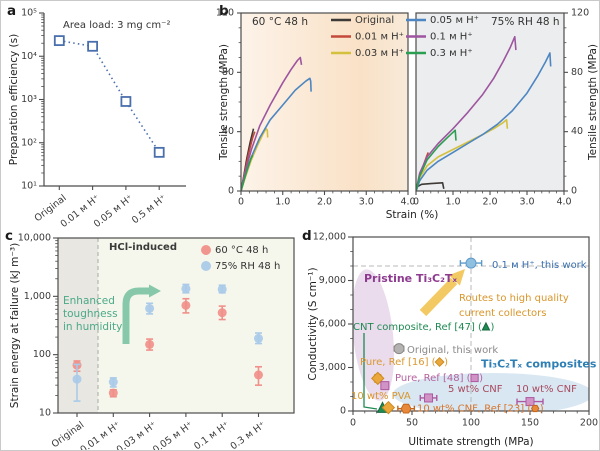  What do you see at coordinates (135, 315) in the screenshot?
I see `enhancement-arrow` at bounding box center [135, 315].